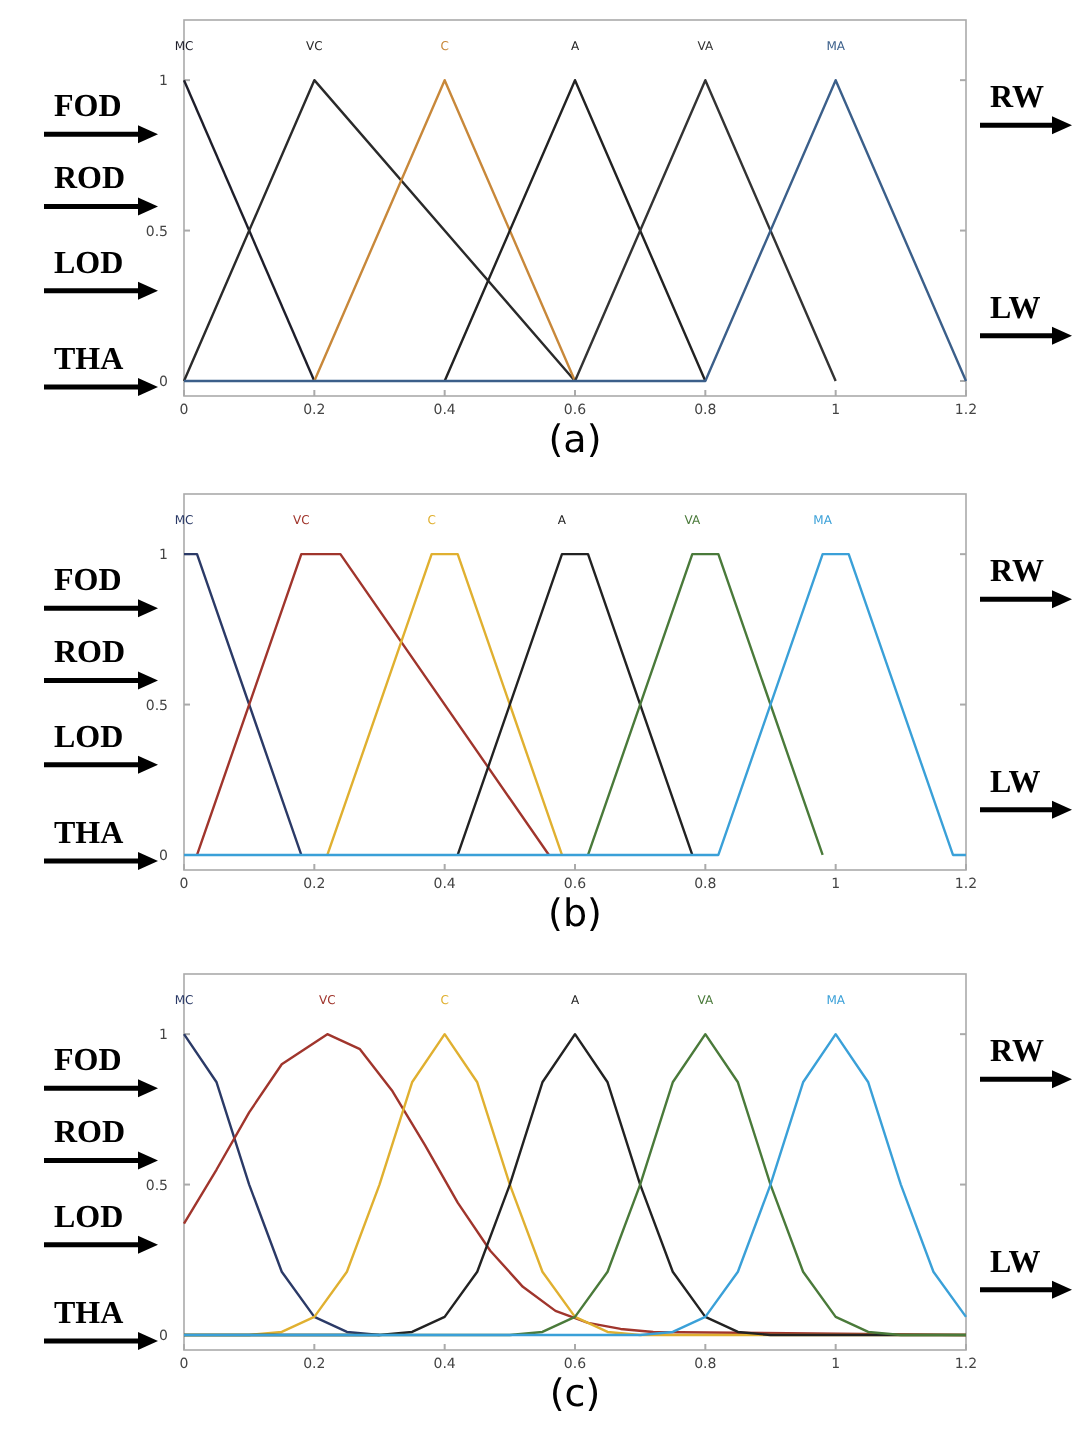  Describe the element at coordinates (575, 914) in the screenshot. I see `text: (b)` at that location.